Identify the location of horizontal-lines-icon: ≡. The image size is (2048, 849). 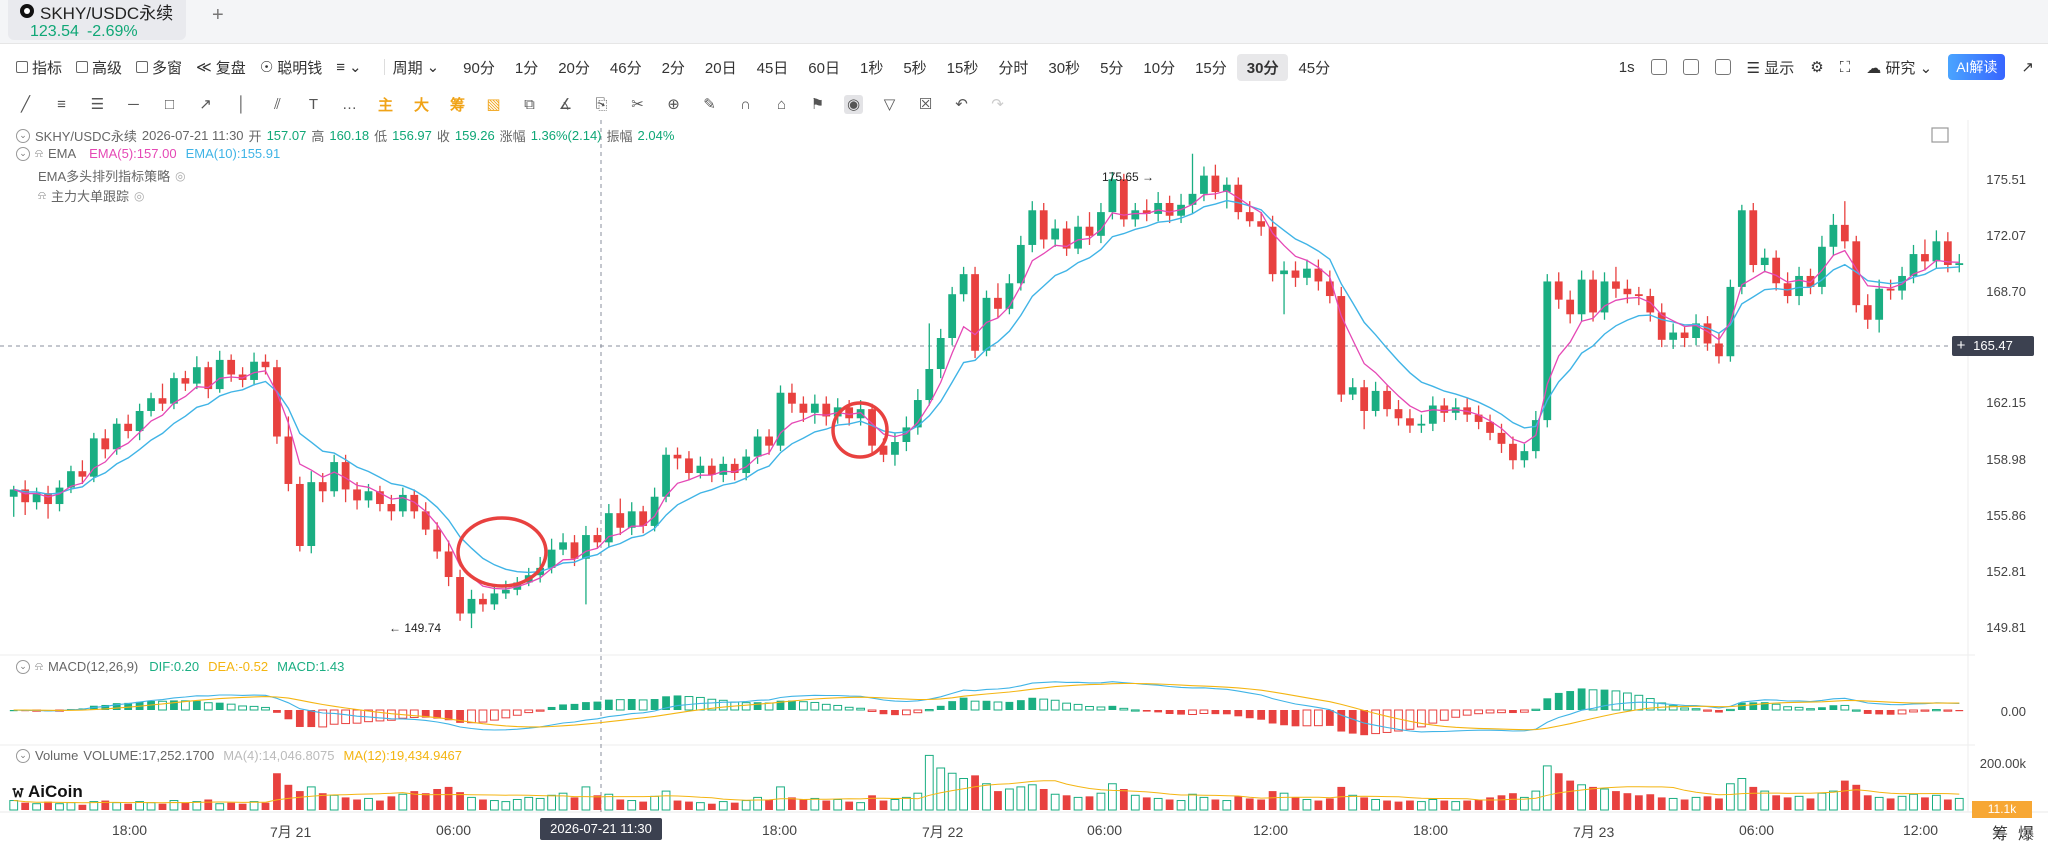
(61, 104).